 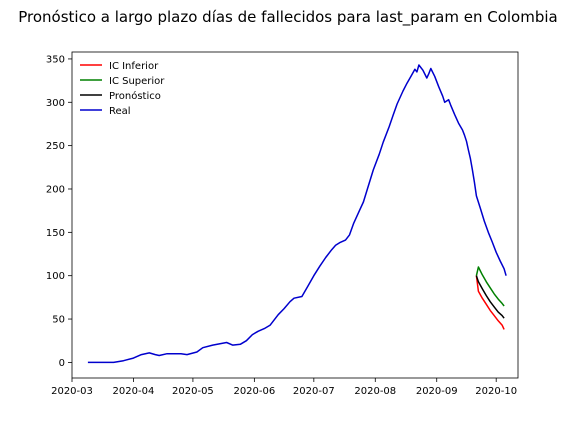 I want to click on legend-label-0: IC Inferior, so click(x=134, y=66).